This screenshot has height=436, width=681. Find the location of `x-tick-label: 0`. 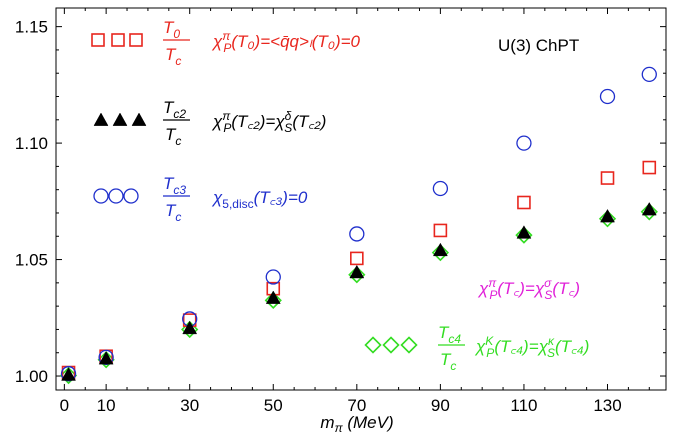

x-tick-label: 0 is located at coordinates (64, 405).